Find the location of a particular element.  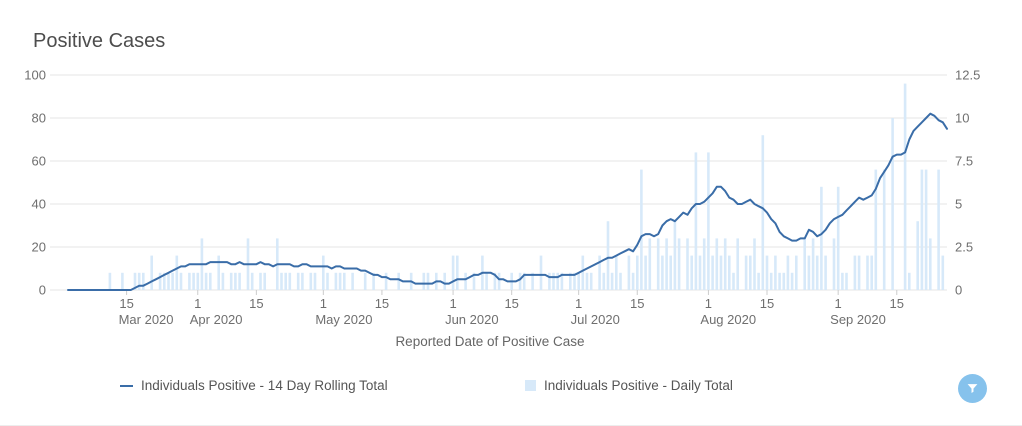

x-axis-month-label: Jul 2020 is located at coordinates (595, 319).